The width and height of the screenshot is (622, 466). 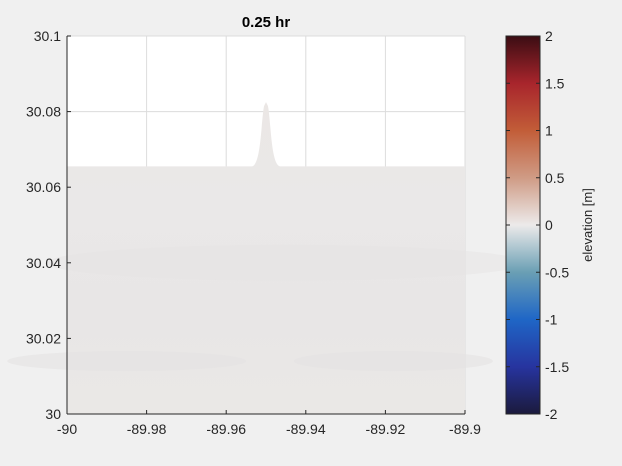 What do you see at coordinates (551, 414) in the screenshot?
I see `colorbar-tick-label: -2` at bounding box center [551, 414].